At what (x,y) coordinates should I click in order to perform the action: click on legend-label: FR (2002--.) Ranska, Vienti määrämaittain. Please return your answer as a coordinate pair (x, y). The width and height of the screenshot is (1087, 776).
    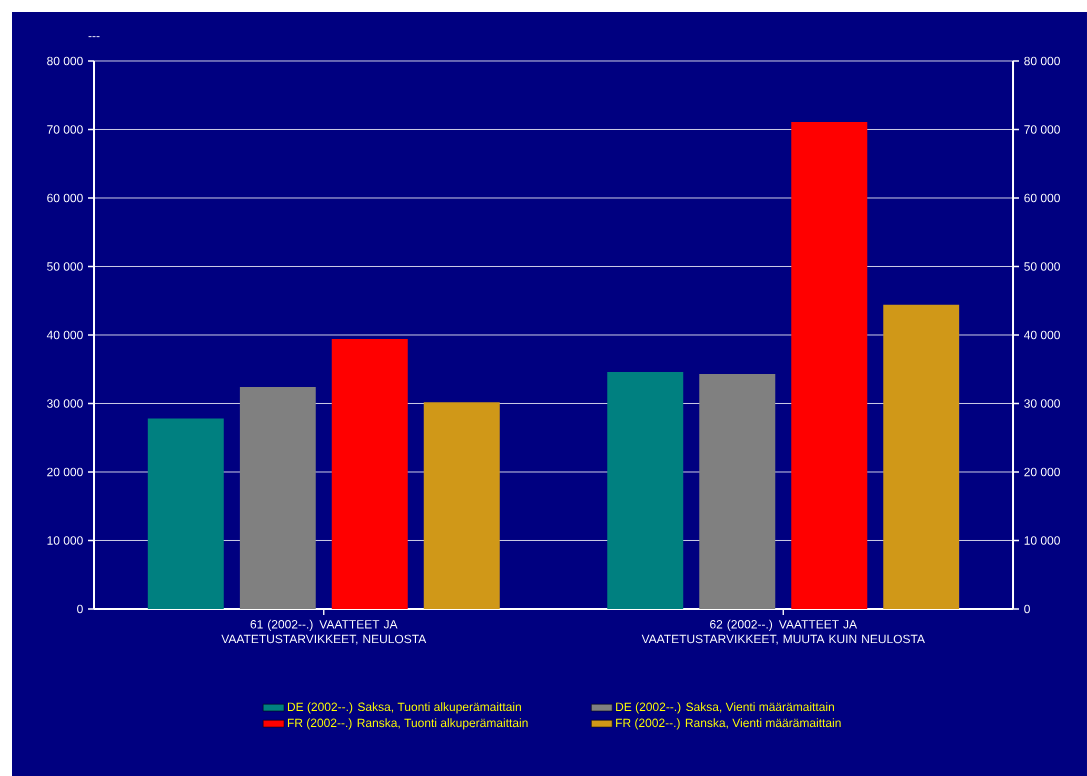
    Looking at the image, I should click on (728, 724).